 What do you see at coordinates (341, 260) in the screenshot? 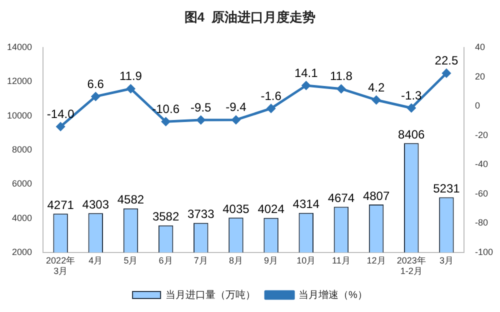
I see `x-tick-label: 11月` at bounding box center [341, 260].